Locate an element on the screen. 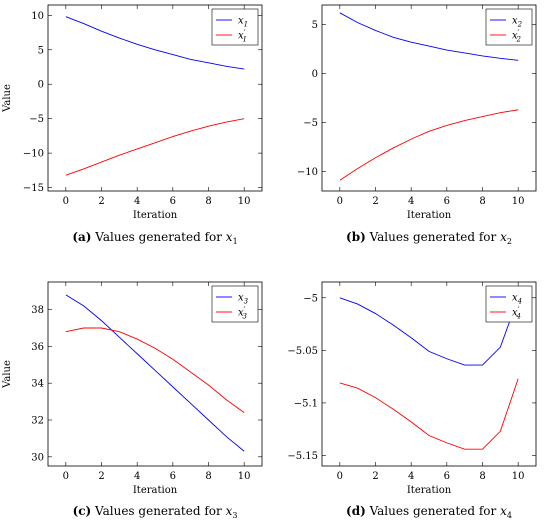 The image size is (550, 521). y-tick-label: −15 is located at coordinates (33, 188).